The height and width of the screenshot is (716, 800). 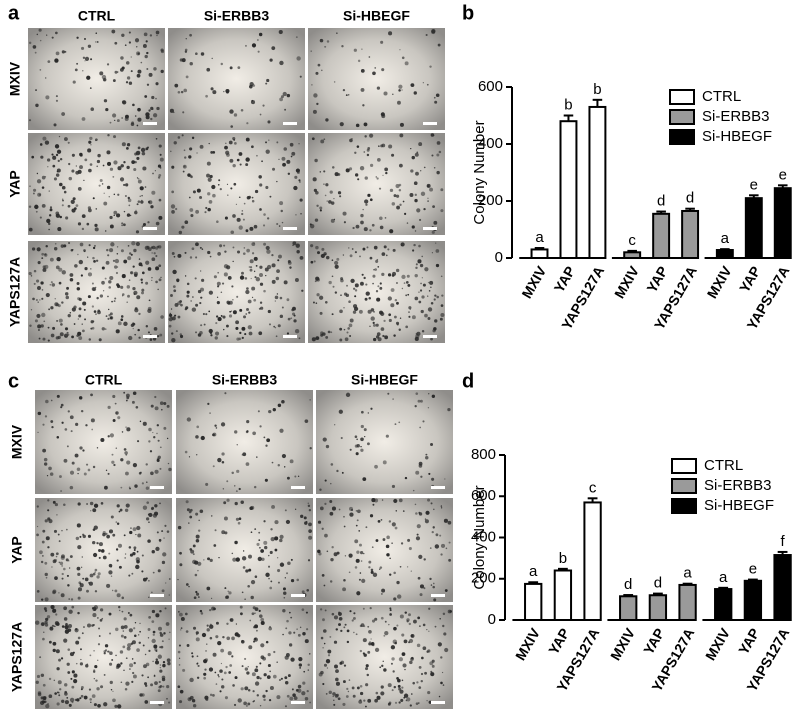 What do you see at coordinates (690, 198) in the screenshot?
I see `significance-letter: d` at bounding box center [690, 198].